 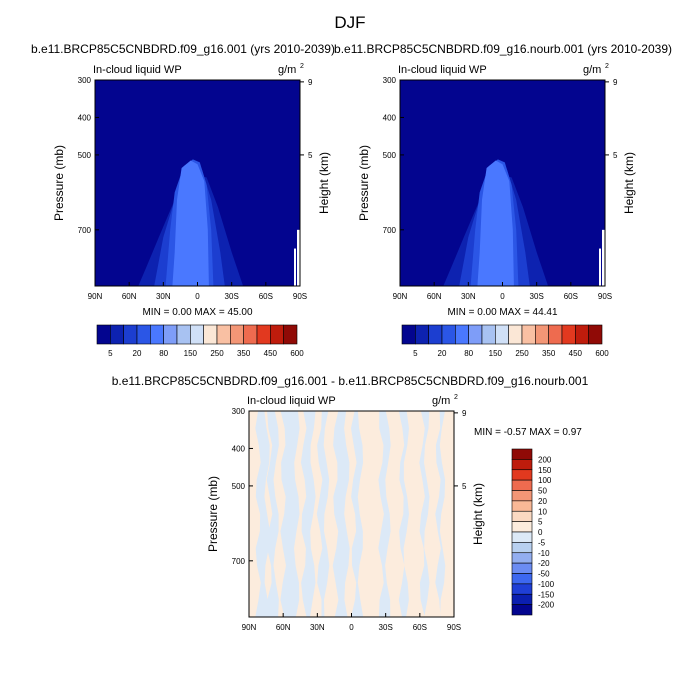 What do you see at coordinates (528, 432) in the screenshot?
I see `min-max-label: MIN = -0.57 MAX = 0.97` at bounding box center [528, 432].